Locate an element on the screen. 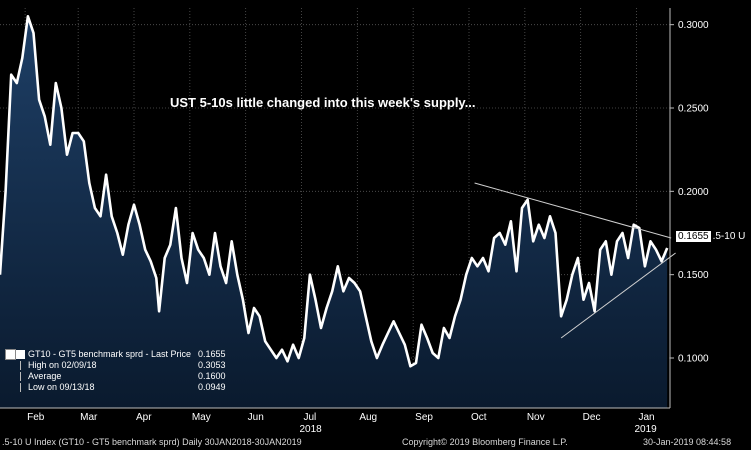 The height and width of the screenshot is (450, 751). x-tick-label: Apr is located at coordinates (144, 417).